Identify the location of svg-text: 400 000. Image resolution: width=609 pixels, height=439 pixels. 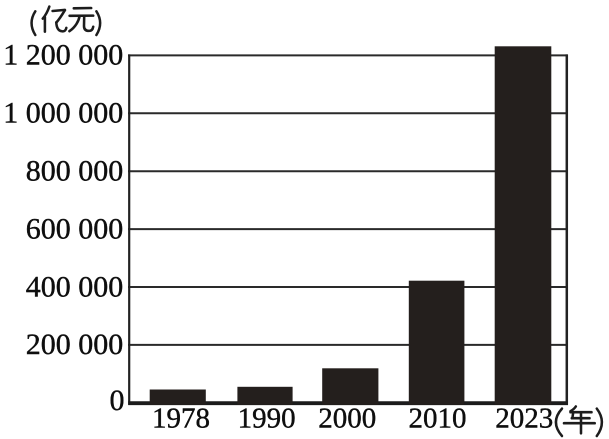
(75, 286).